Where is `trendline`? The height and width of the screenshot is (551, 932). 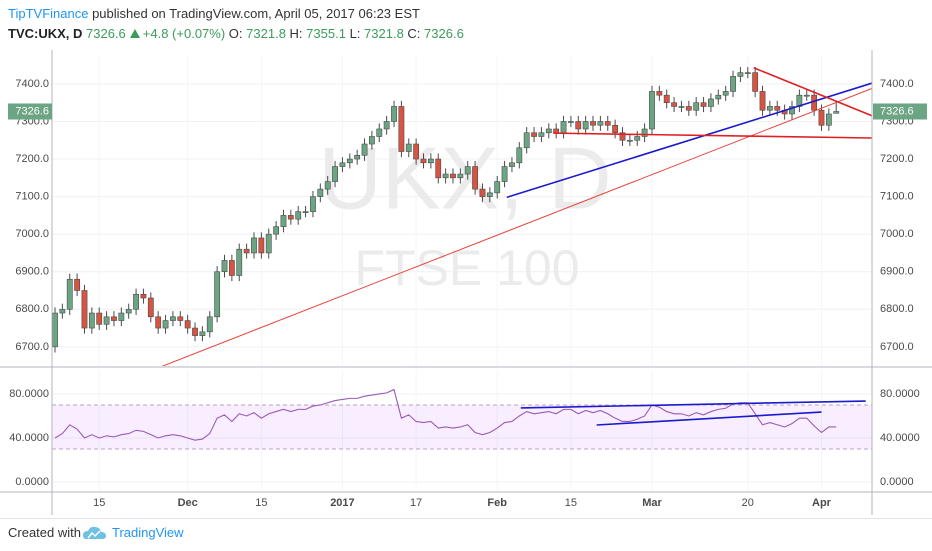 trendline is located at coordinates (812, 92).